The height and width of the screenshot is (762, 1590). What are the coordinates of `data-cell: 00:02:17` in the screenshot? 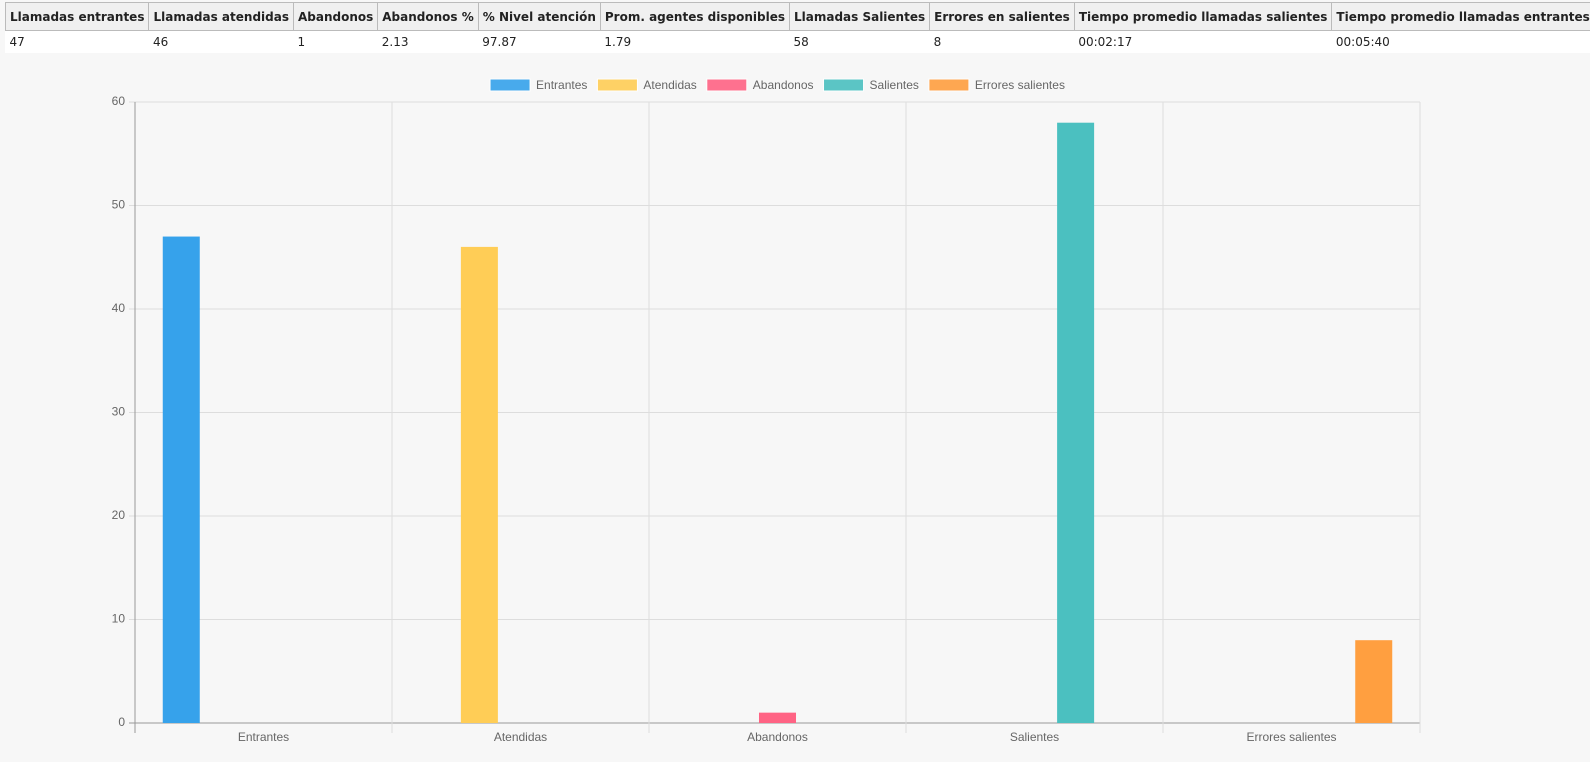 It's located at (1105, 42).